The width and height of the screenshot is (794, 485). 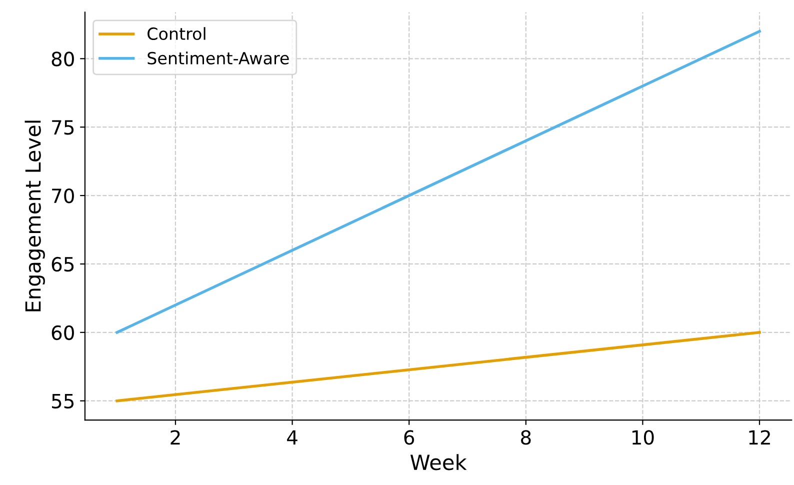 What do you see at coordinates (63, 196) in the screenshot?
I see `y-tick-label: 70` at bounding box center [63, 196].